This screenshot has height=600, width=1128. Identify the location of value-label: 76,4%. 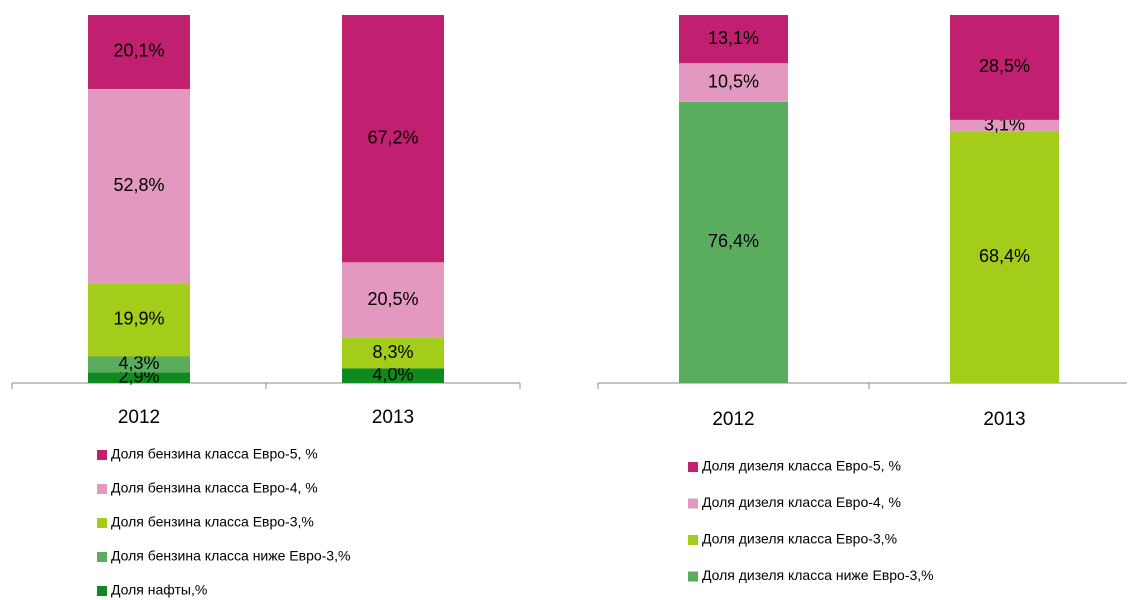
(733, 241).